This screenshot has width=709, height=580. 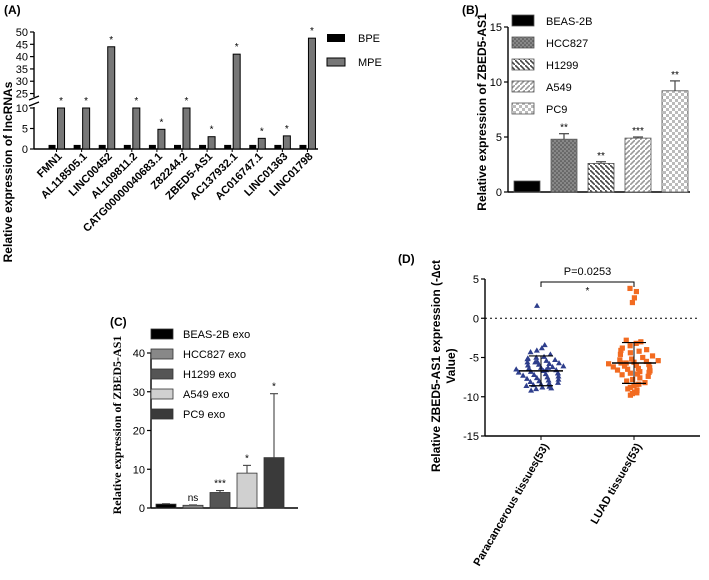 I want to click on panel-b-tick-label: 0, so click(x=499, y=193).